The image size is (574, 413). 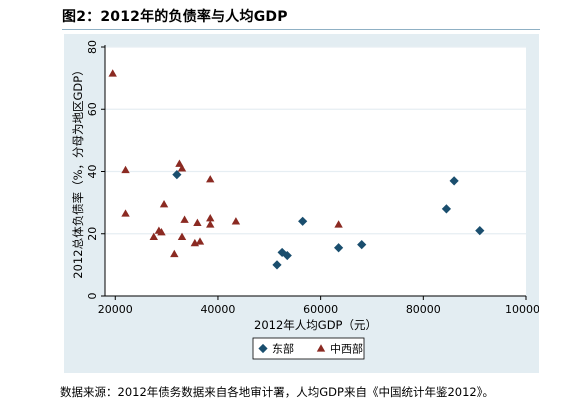 What do you see at coordinates (92, 234) in the screenshot?
I see `y-tick-label: 20` at bounding box center [92, 234].